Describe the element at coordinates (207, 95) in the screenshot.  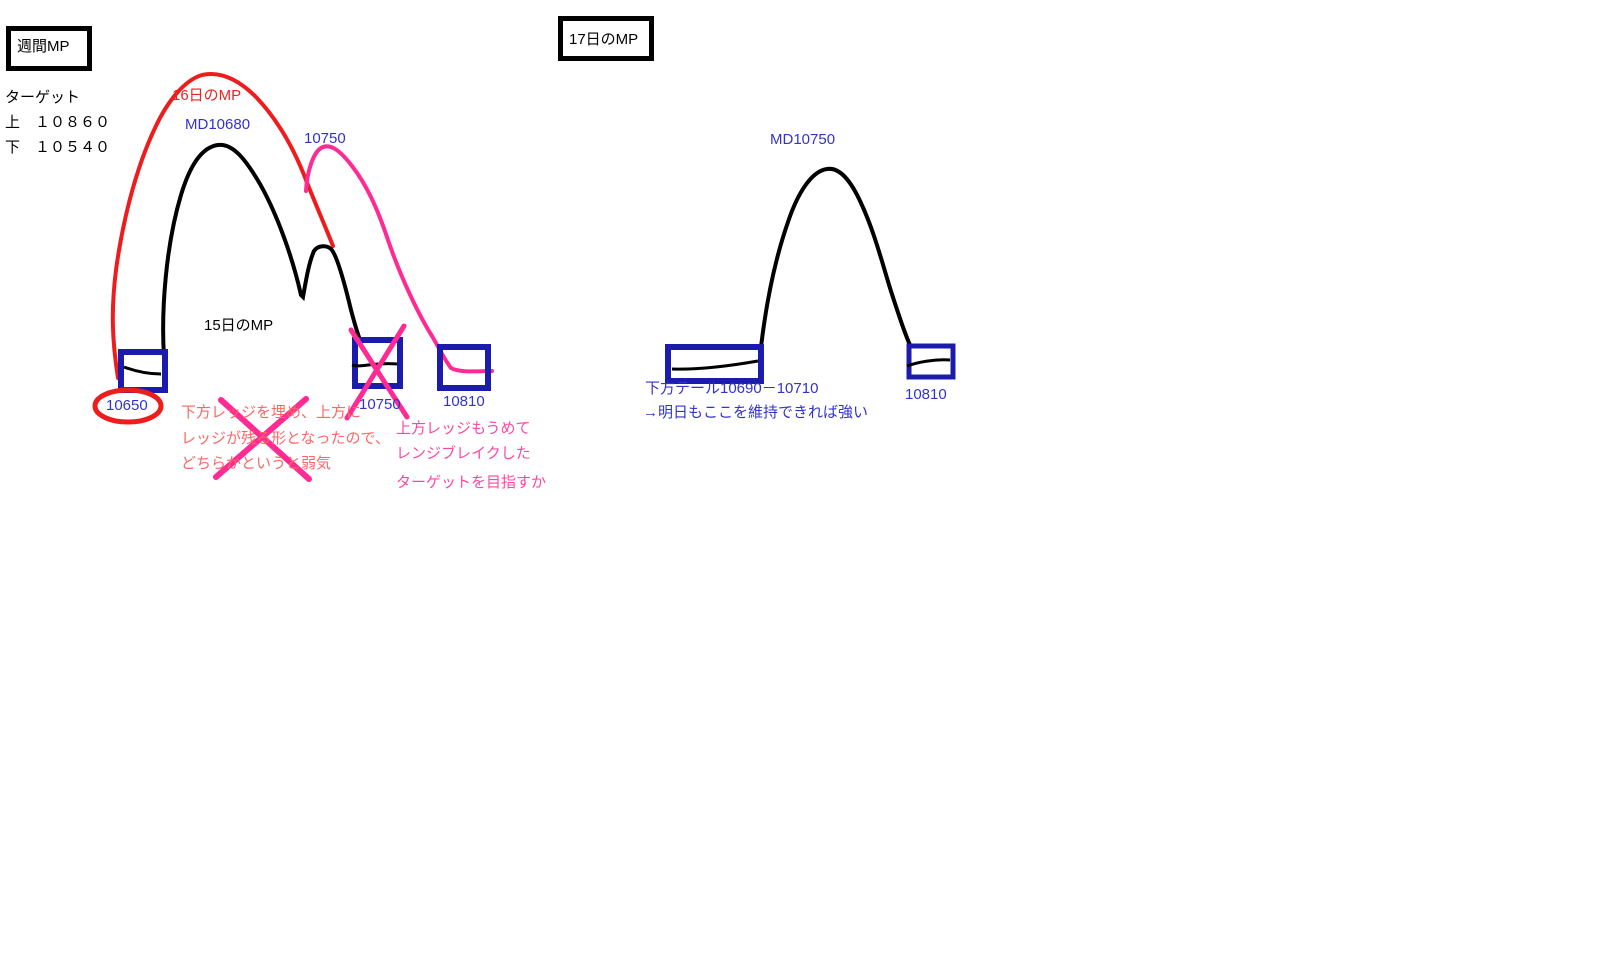
I see `label-16th-mp: 16日のMP` at that location.